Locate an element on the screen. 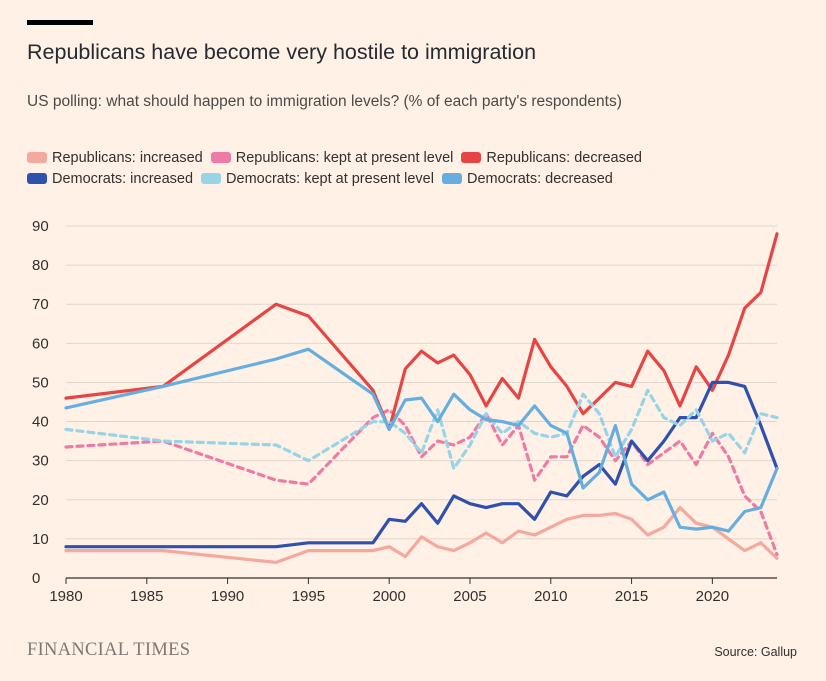 This screenshot has width=826, height=681. x-tick-label: 2015 is located at coordinates (631, 596).